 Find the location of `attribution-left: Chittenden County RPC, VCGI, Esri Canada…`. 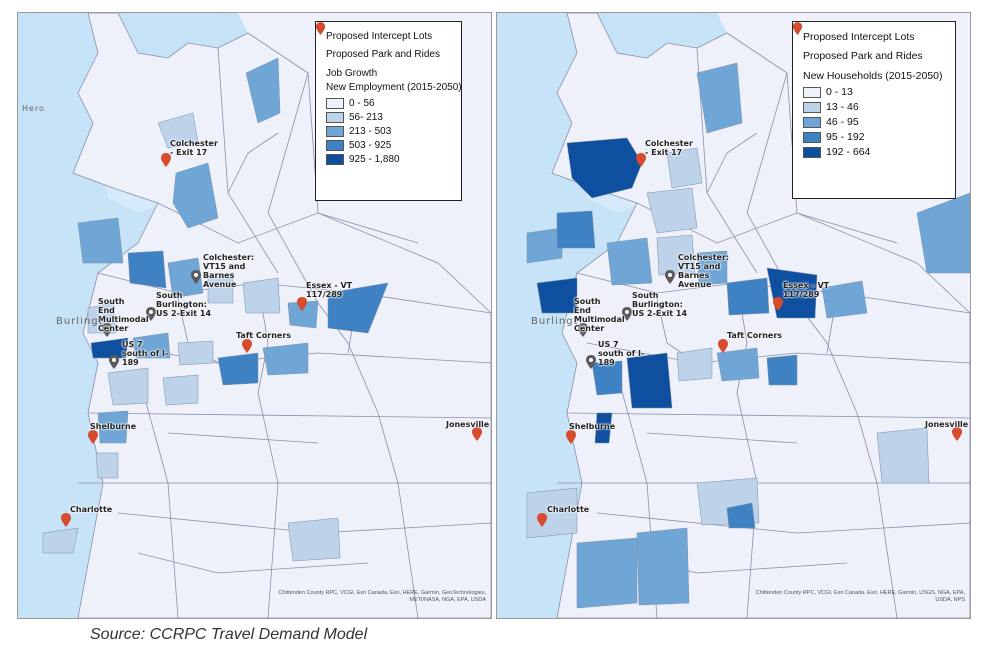

attribution-left: Chittenden County RPC, VCGI, Esri Canada… is located at coordinates (367, 597).